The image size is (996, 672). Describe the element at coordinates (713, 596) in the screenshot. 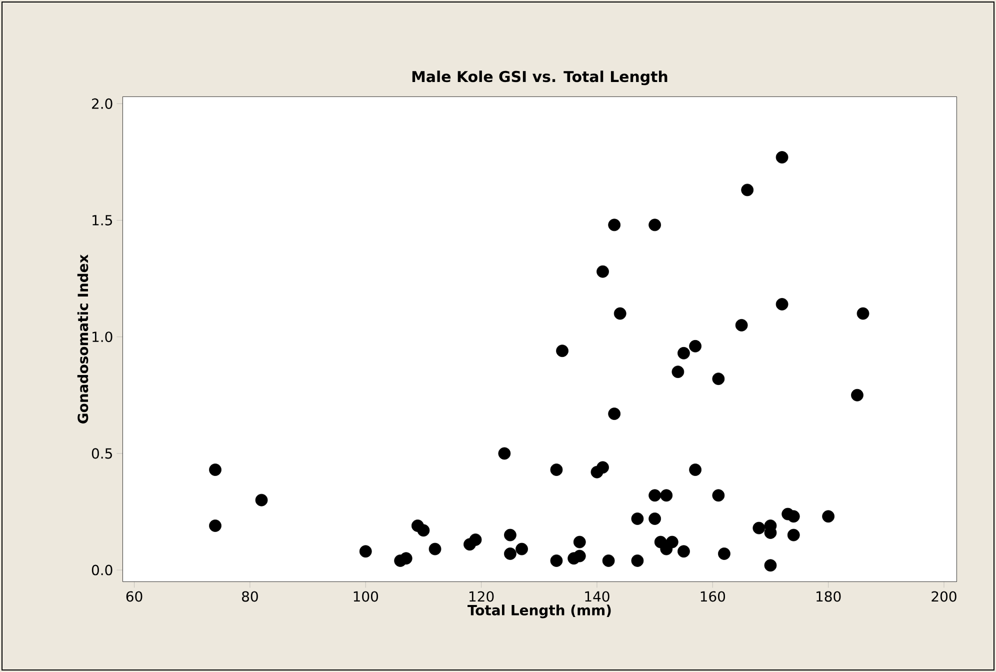

I see `x-tick-label: 160` at that location.